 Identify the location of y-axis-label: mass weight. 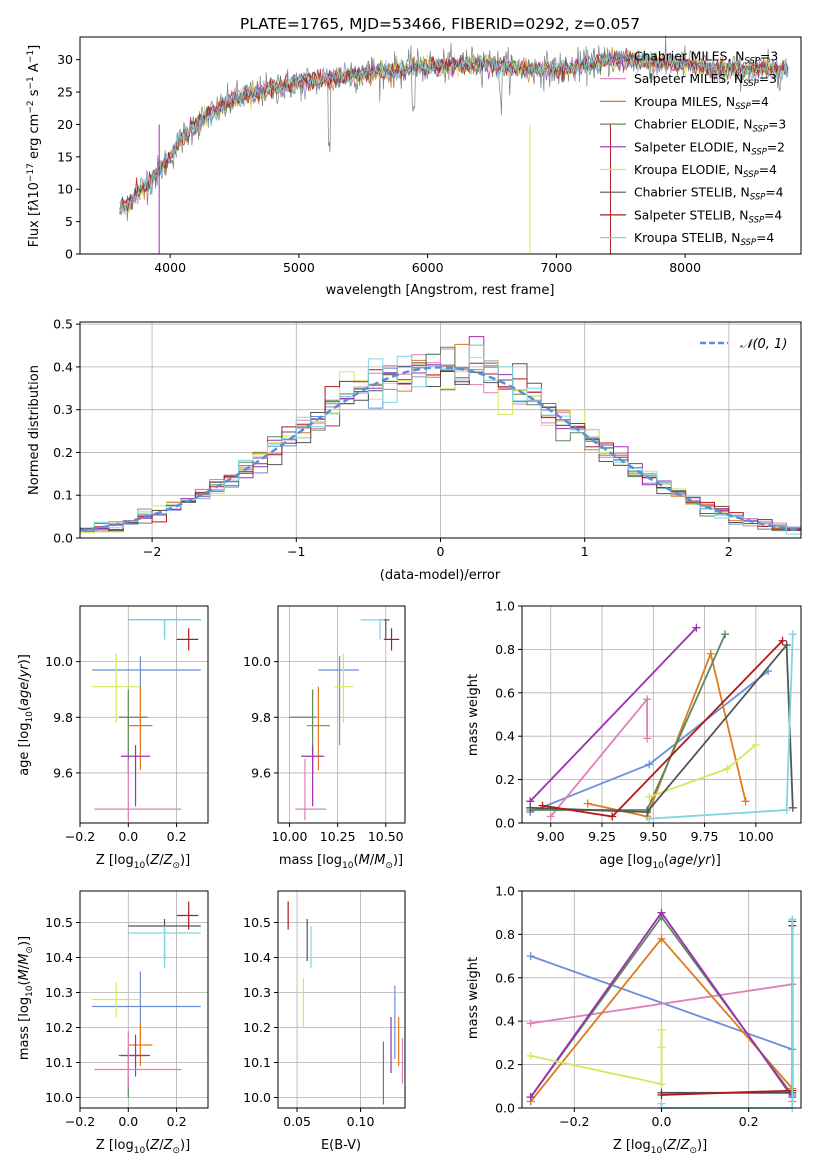
(473, 715).